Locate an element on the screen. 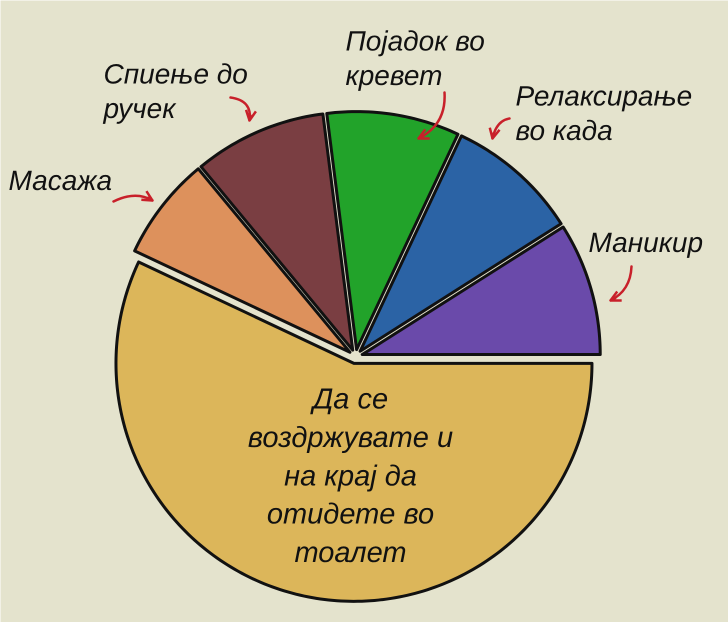  slice-label: Релаксирање во када is located at coordinates (604, 113).